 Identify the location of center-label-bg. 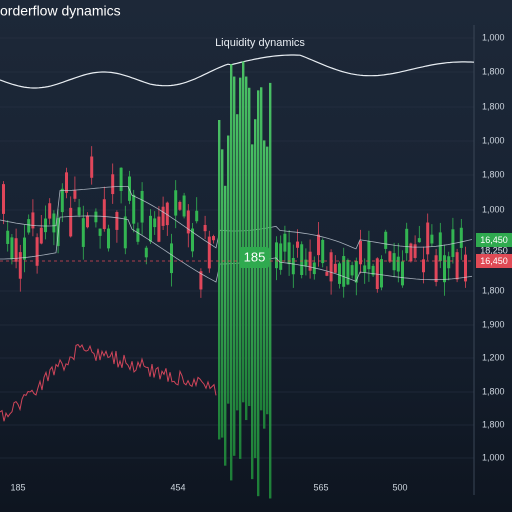
(254, 257).